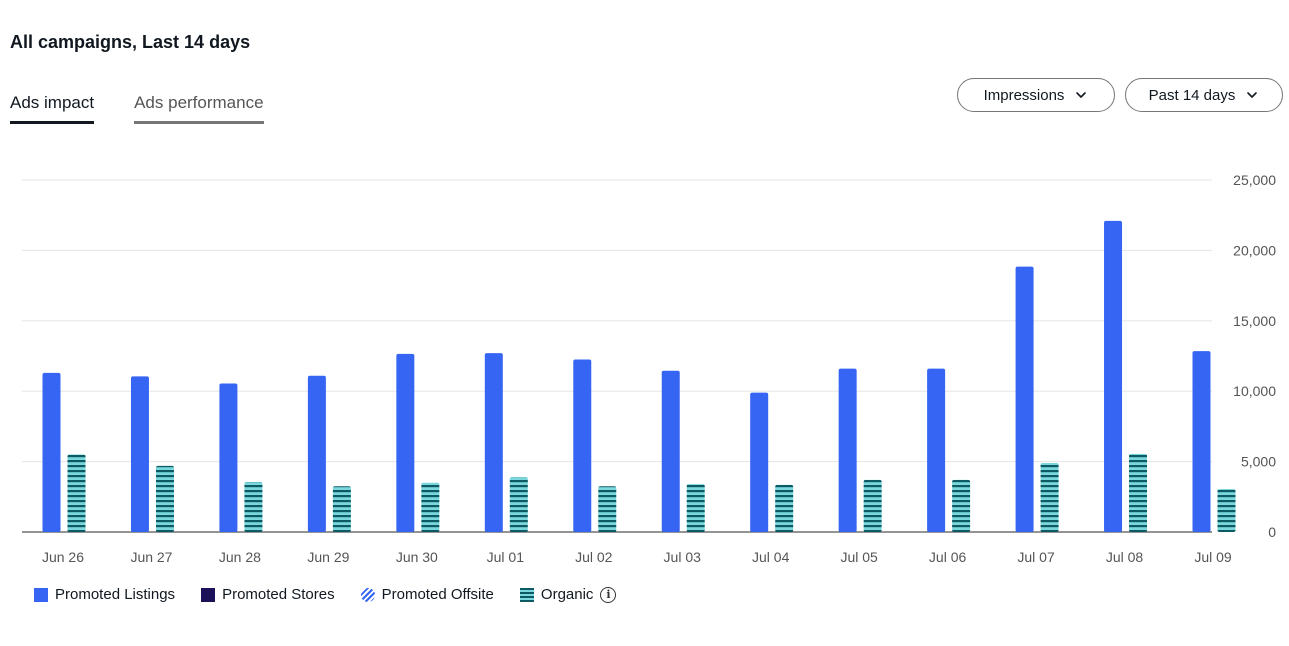 Image resolution: width=1289 pixels, height=646 pixels. What do you see at coordinates (367, 594) in the screenshot?
I see `legend-swatch-promoted-offsite` at bounding box center [367, 594].